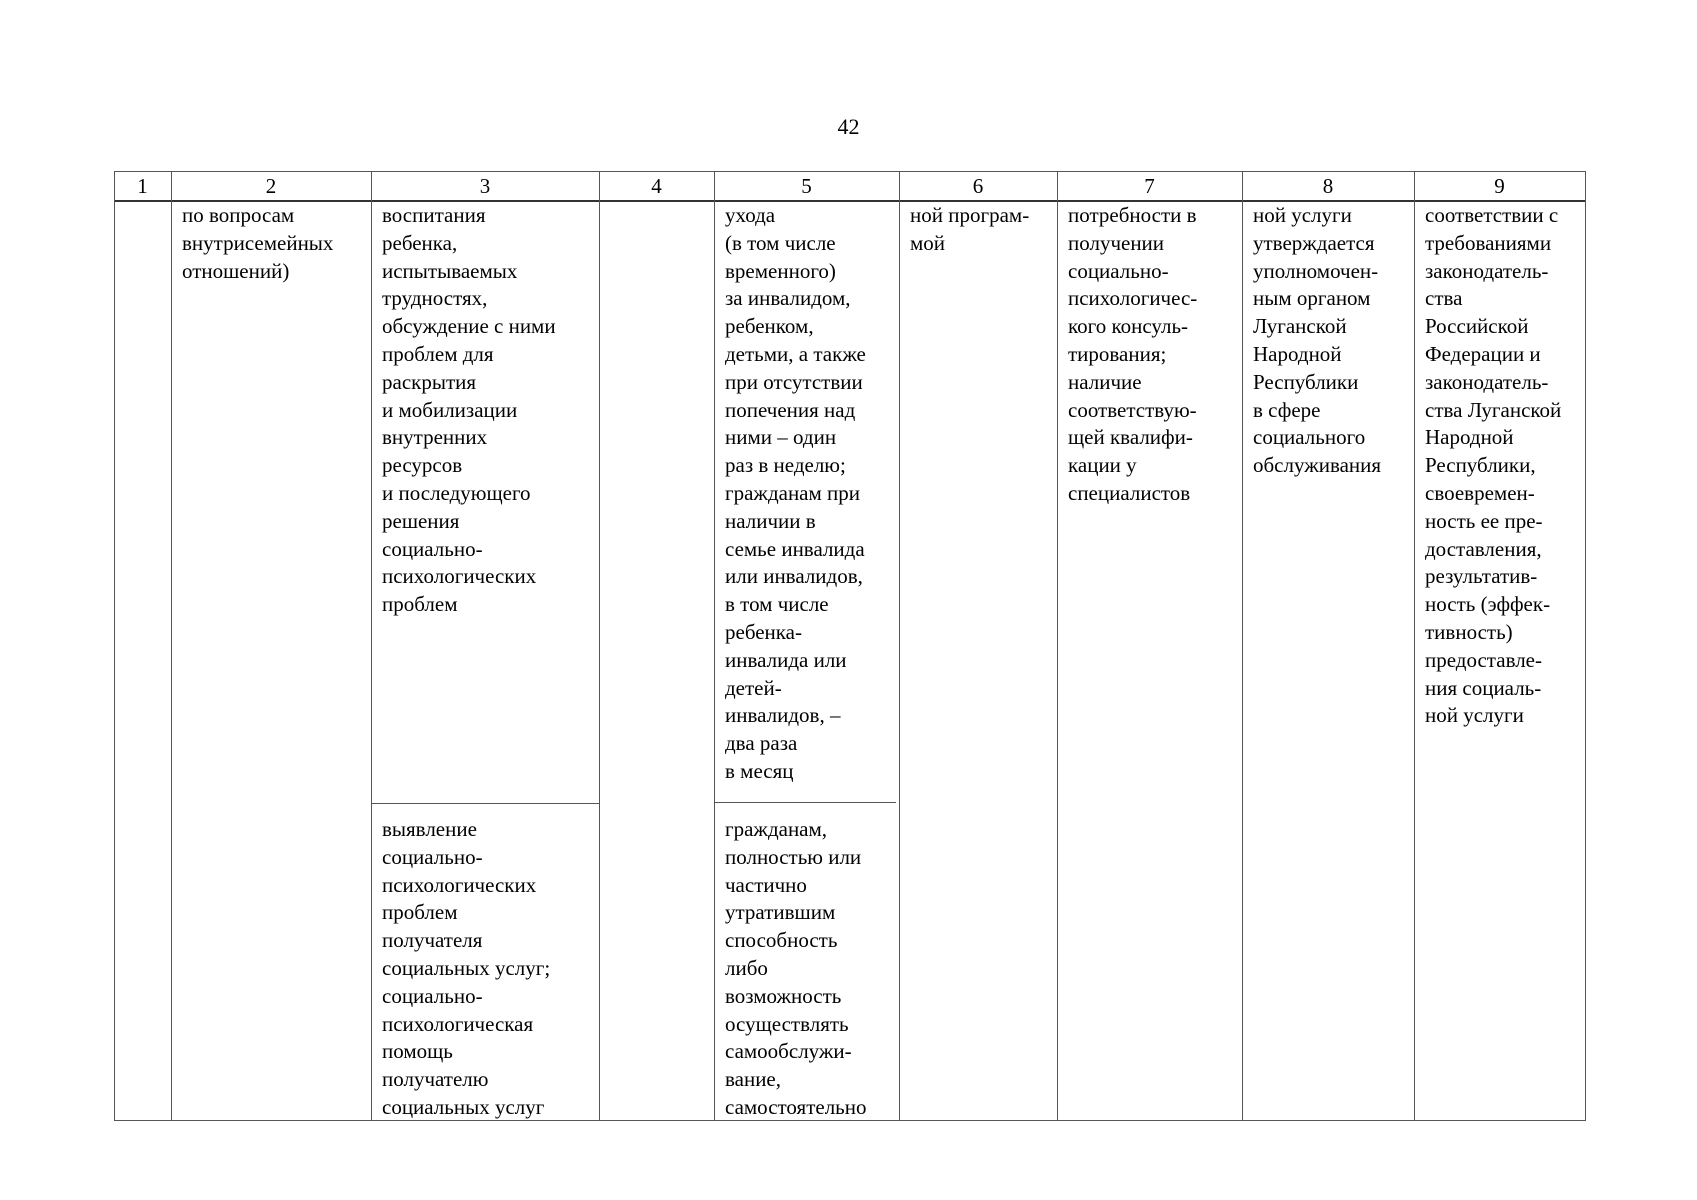 Image resolution: width=1697 pixels, height=1200 pixels. Describe the element at coordinates (848, 126) in the screenshot. I see `page-number: 42` at that location.